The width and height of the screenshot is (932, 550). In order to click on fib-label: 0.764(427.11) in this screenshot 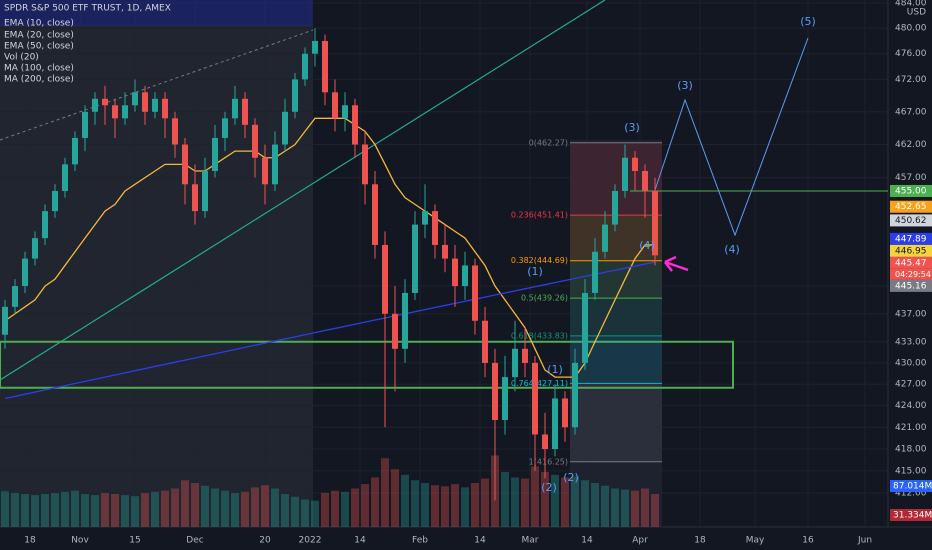, I will do `click(539, 383)`.